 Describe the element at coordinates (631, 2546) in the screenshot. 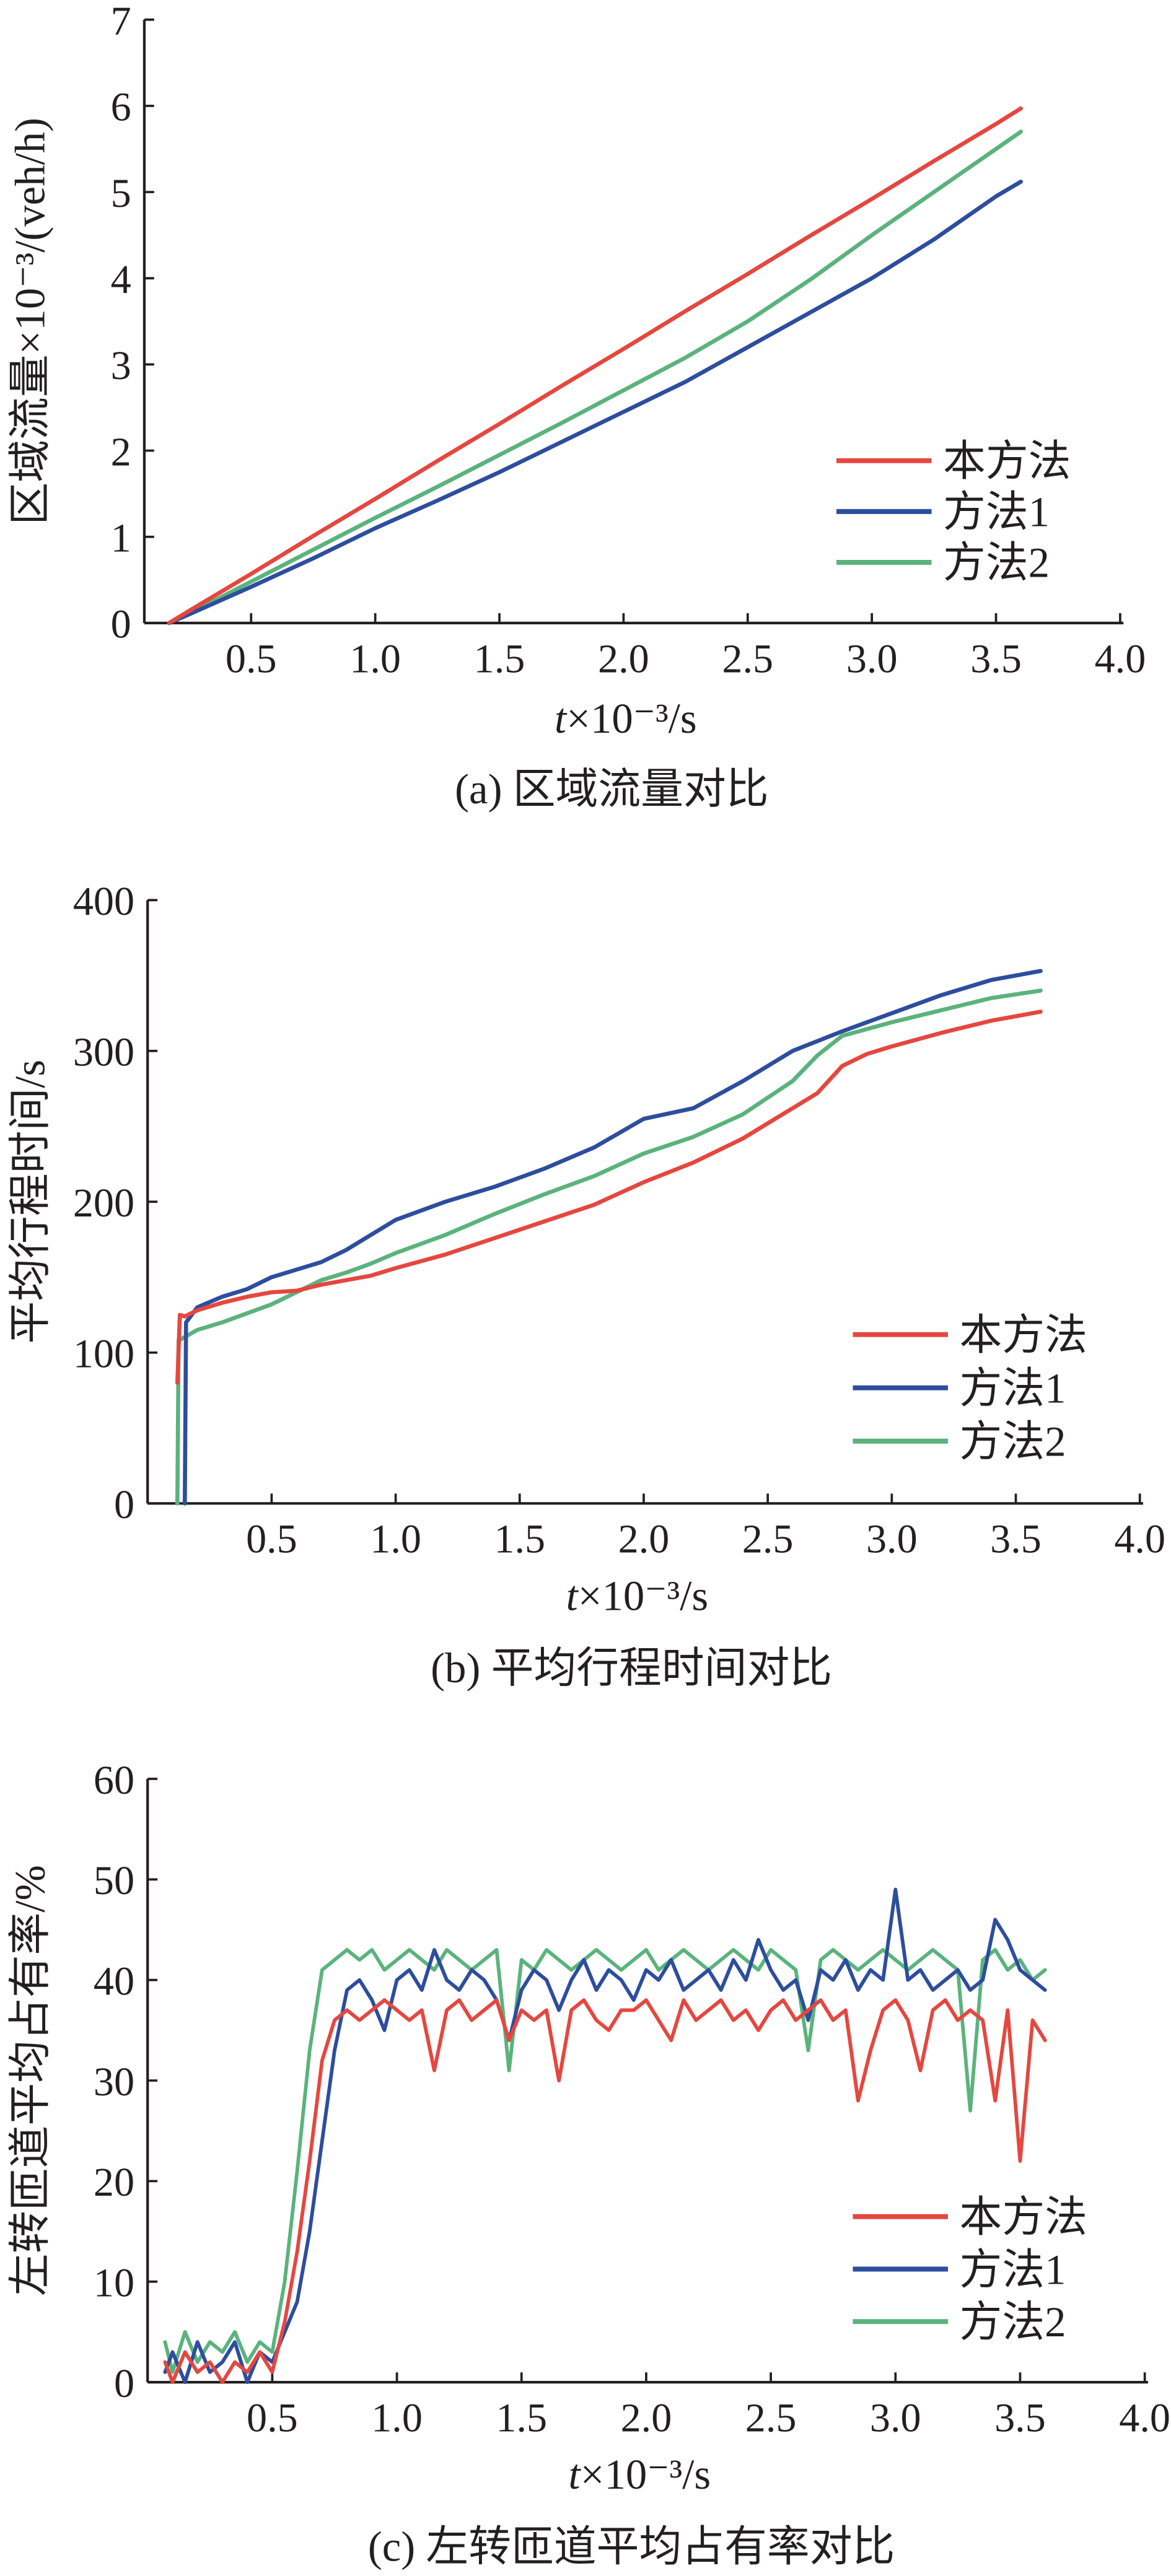

I see `figure-caption: (c) 左转匝道平均占有率对比` at that location.